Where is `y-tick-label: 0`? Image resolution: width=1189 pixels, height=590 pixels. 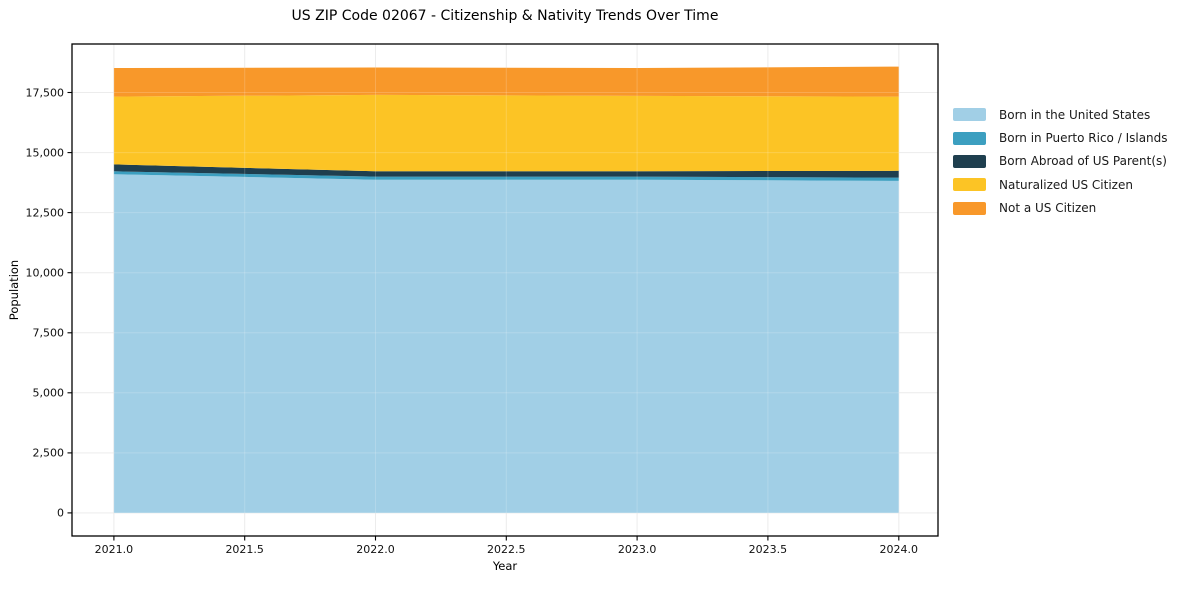 y-tick-label: 0 is located at coordinates (60, 513).